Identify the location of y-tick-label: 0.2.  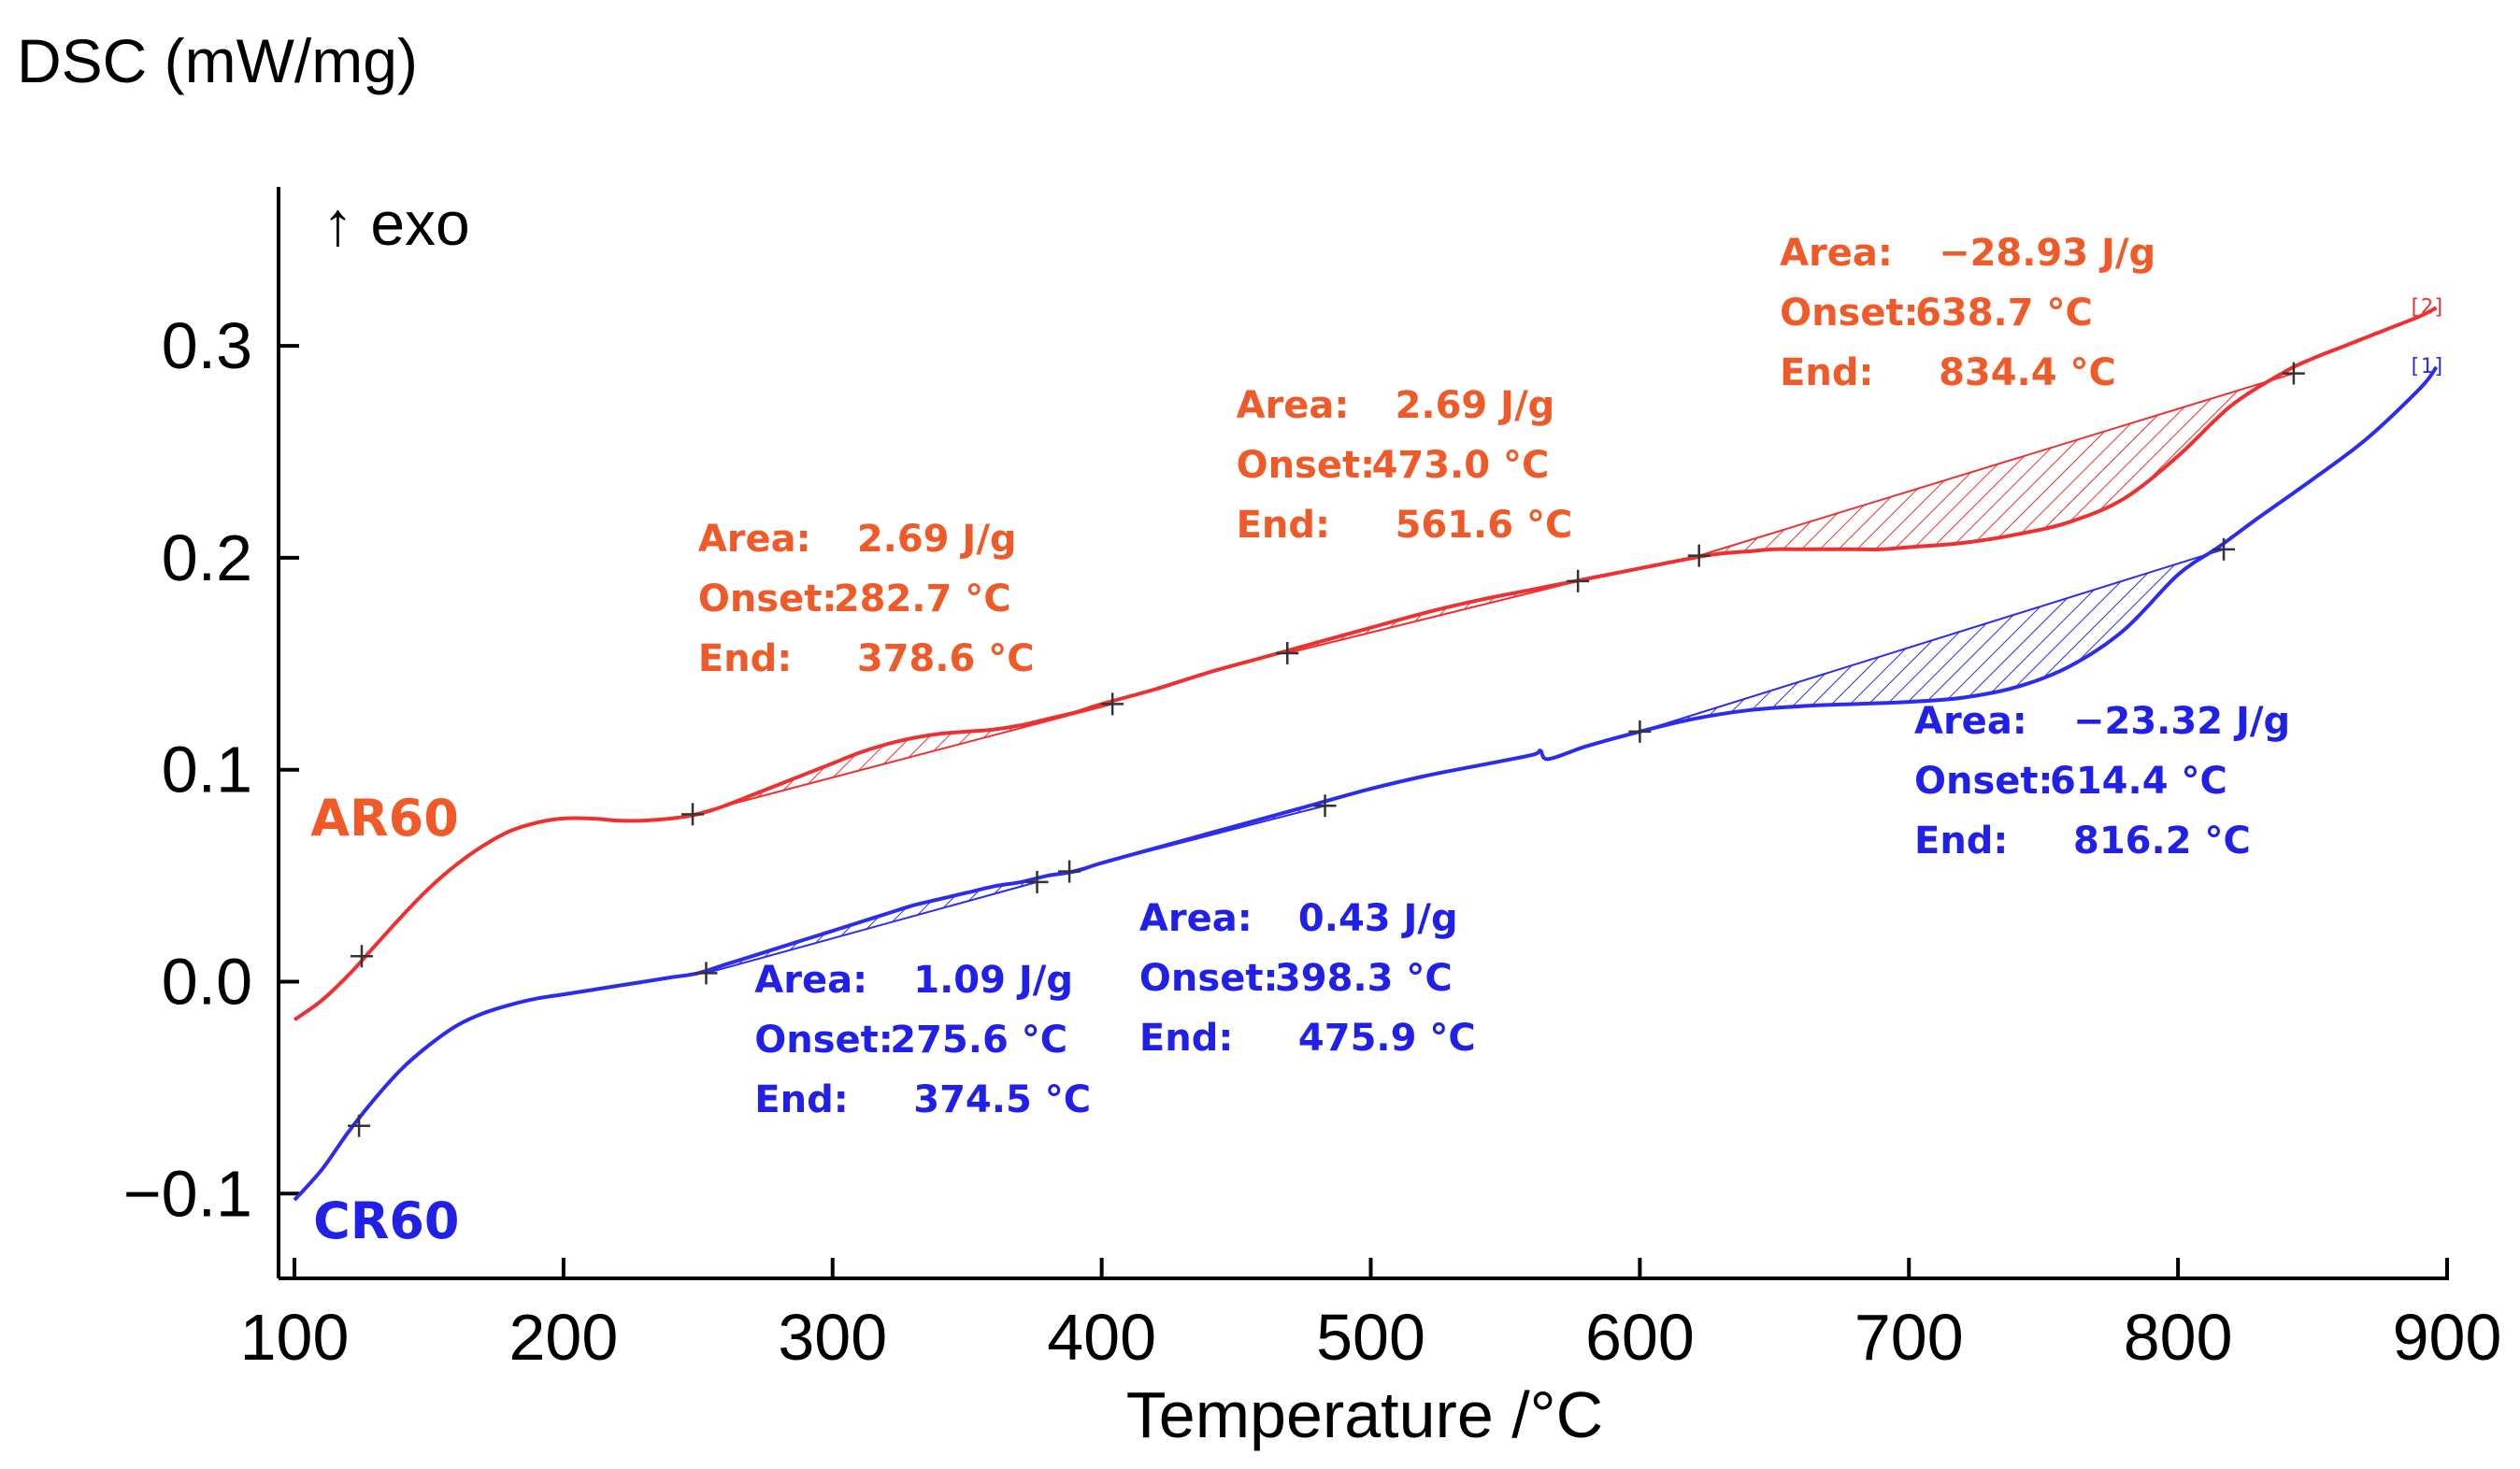
(207, 557).